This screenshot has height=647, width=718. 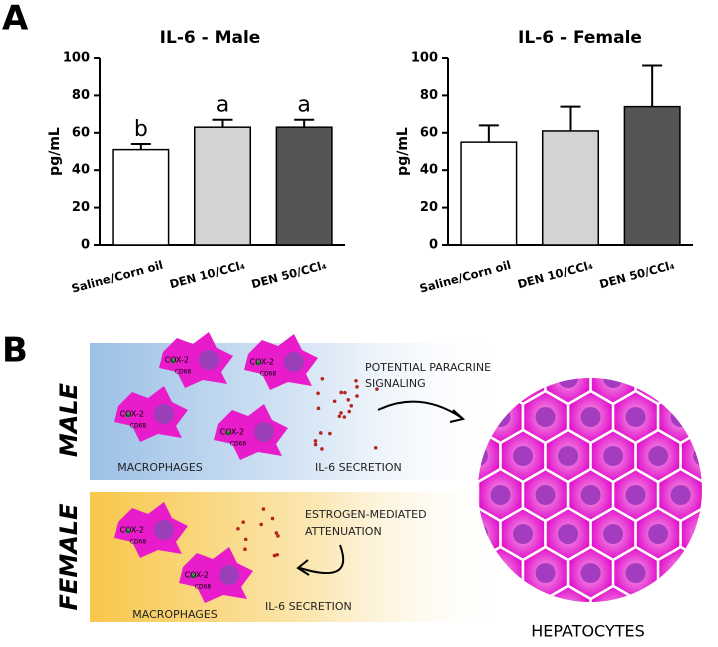 What do you see at coordinates (429, 95) in the screenshot?
I see `y-tick-label: 80` at bounding box center [429, 95].